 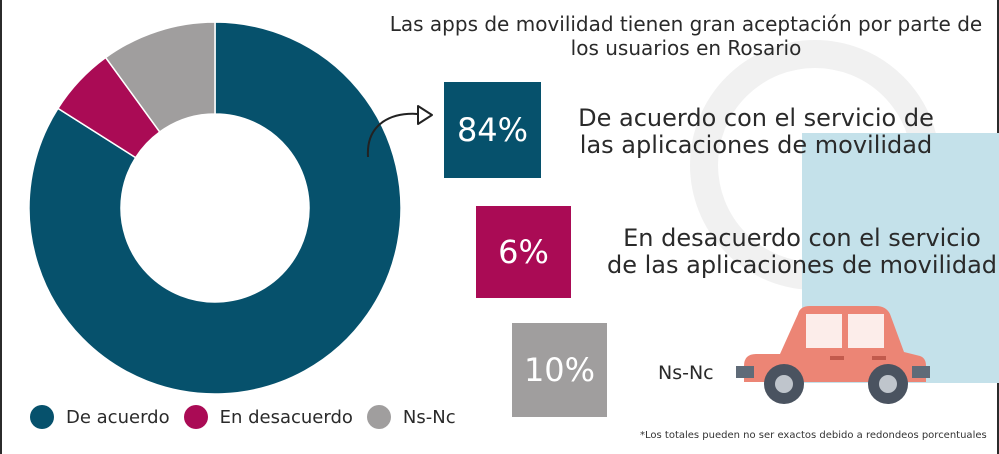 I want to click on legend-label-disagree: En desacuerdo, so click(x=286, y=417).